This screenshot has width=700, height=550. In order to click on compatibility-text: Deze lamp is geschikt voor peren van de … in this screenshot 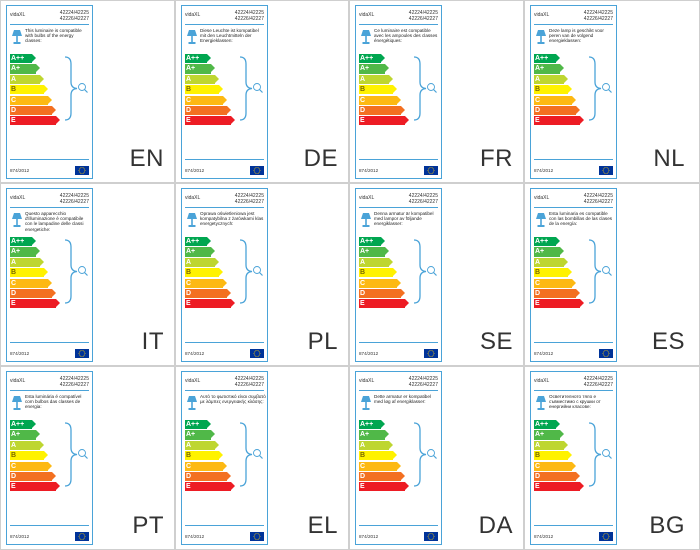, I will do `click(576, 36)`.